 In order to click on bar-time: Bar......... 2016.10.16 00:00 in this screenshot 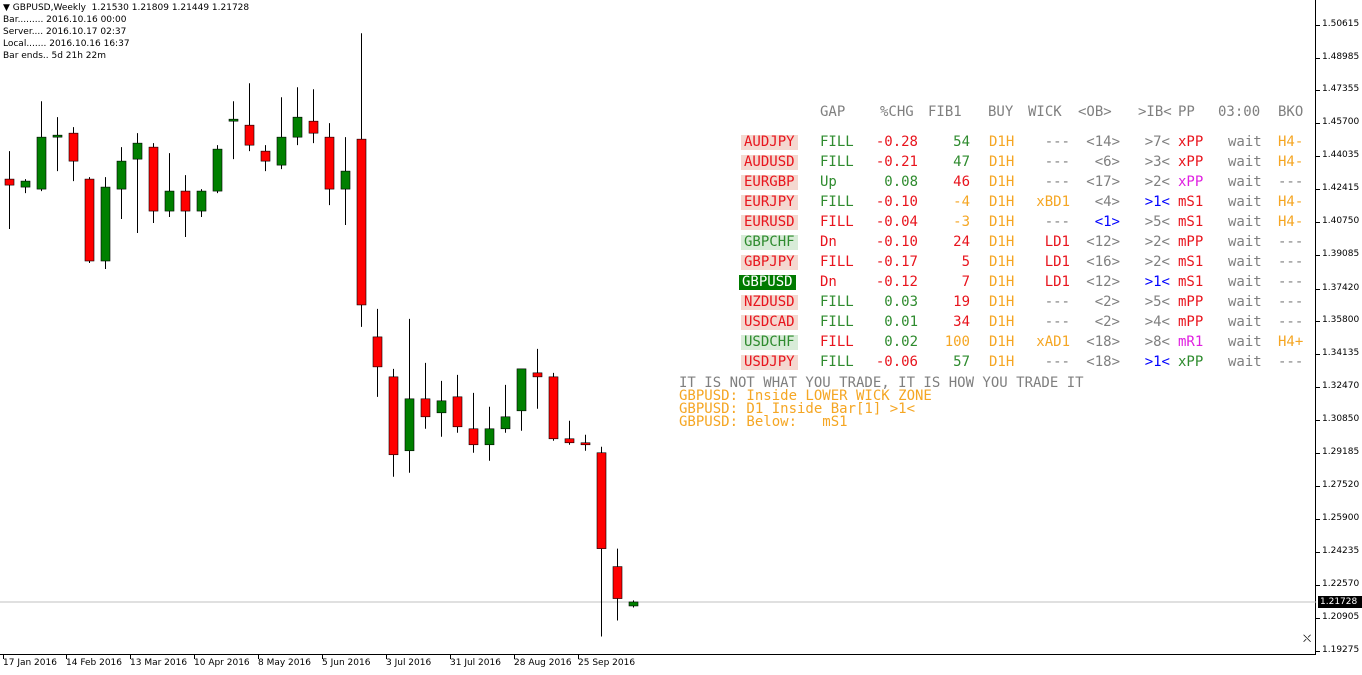, I will do `click(65, 20)`.